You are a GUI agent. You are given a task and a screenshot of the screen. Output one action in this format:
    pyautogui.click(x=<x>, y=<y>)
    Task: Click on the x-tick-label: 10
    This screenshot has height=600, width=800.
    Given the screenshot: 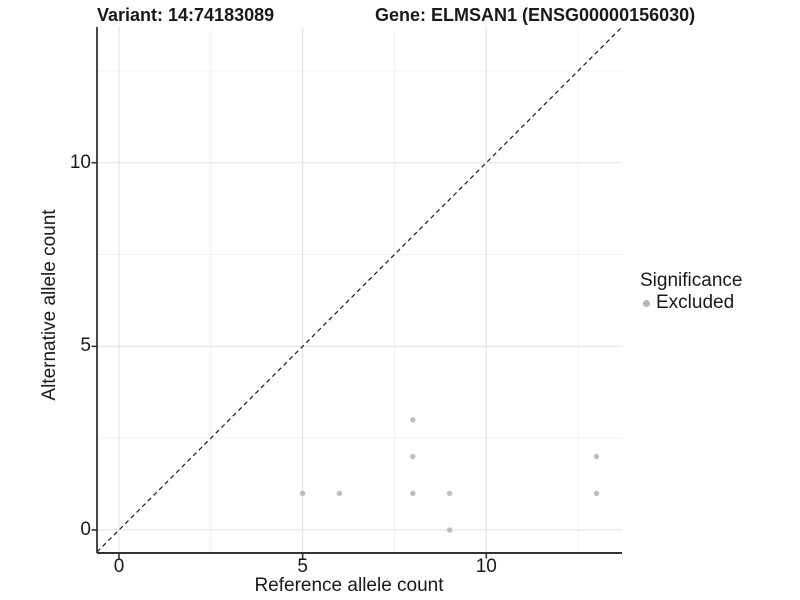 What is the action you would take?
    pyautogui.click(x=486, y=566)
    